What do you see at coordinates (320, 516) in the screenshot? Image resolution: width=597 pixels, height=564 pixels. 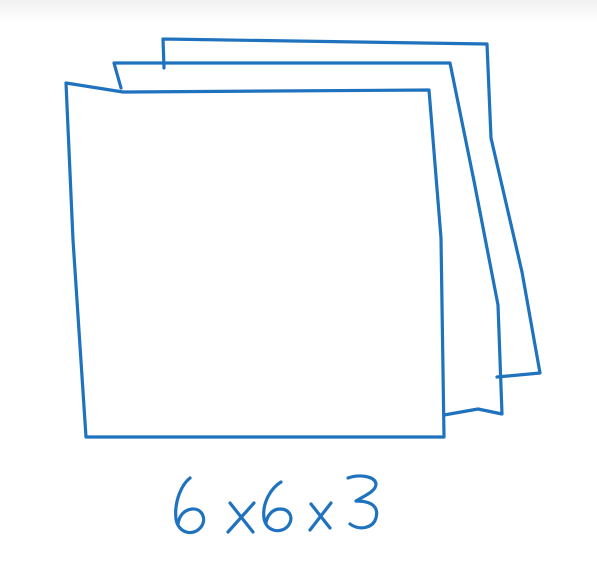 I see `times-sign-second` at bounding box center [320, 516].